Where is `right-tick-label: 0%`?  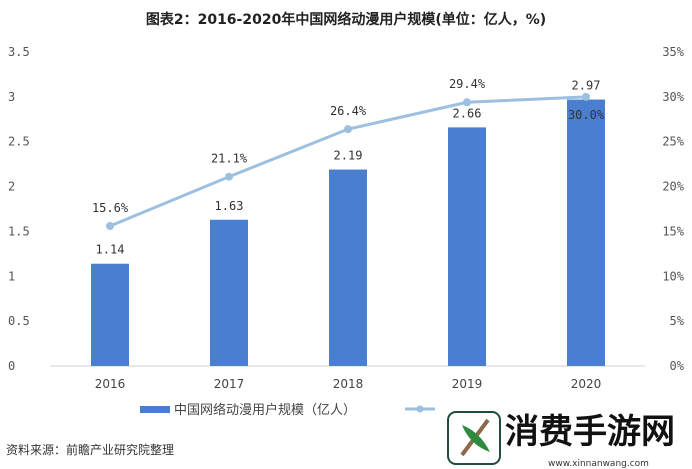
right-tick-label: 0% is located at coordinates (677, 366).